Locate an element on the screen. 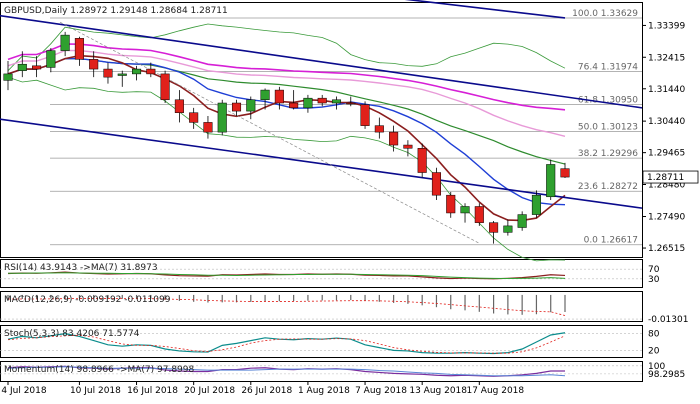  rsi-panel-frame is located at coordinates (321, 273).